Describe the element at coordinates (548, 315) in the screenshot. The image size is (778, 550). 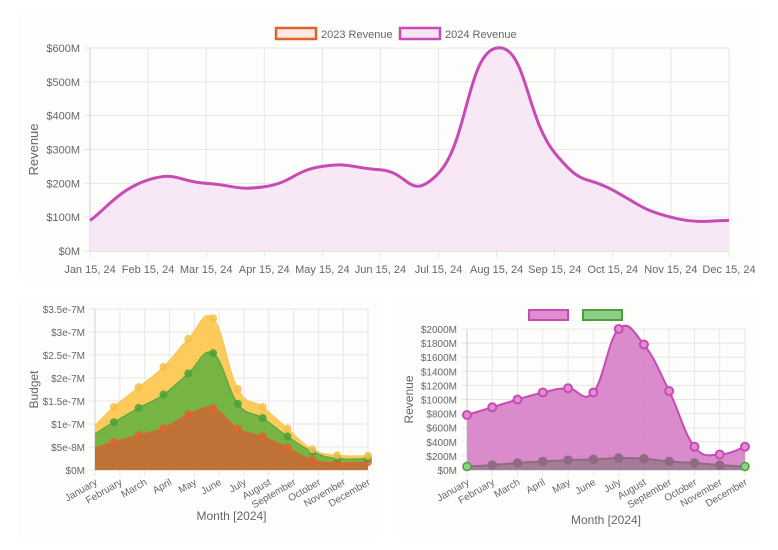
I see `legend-swatch-series-a` at that location.